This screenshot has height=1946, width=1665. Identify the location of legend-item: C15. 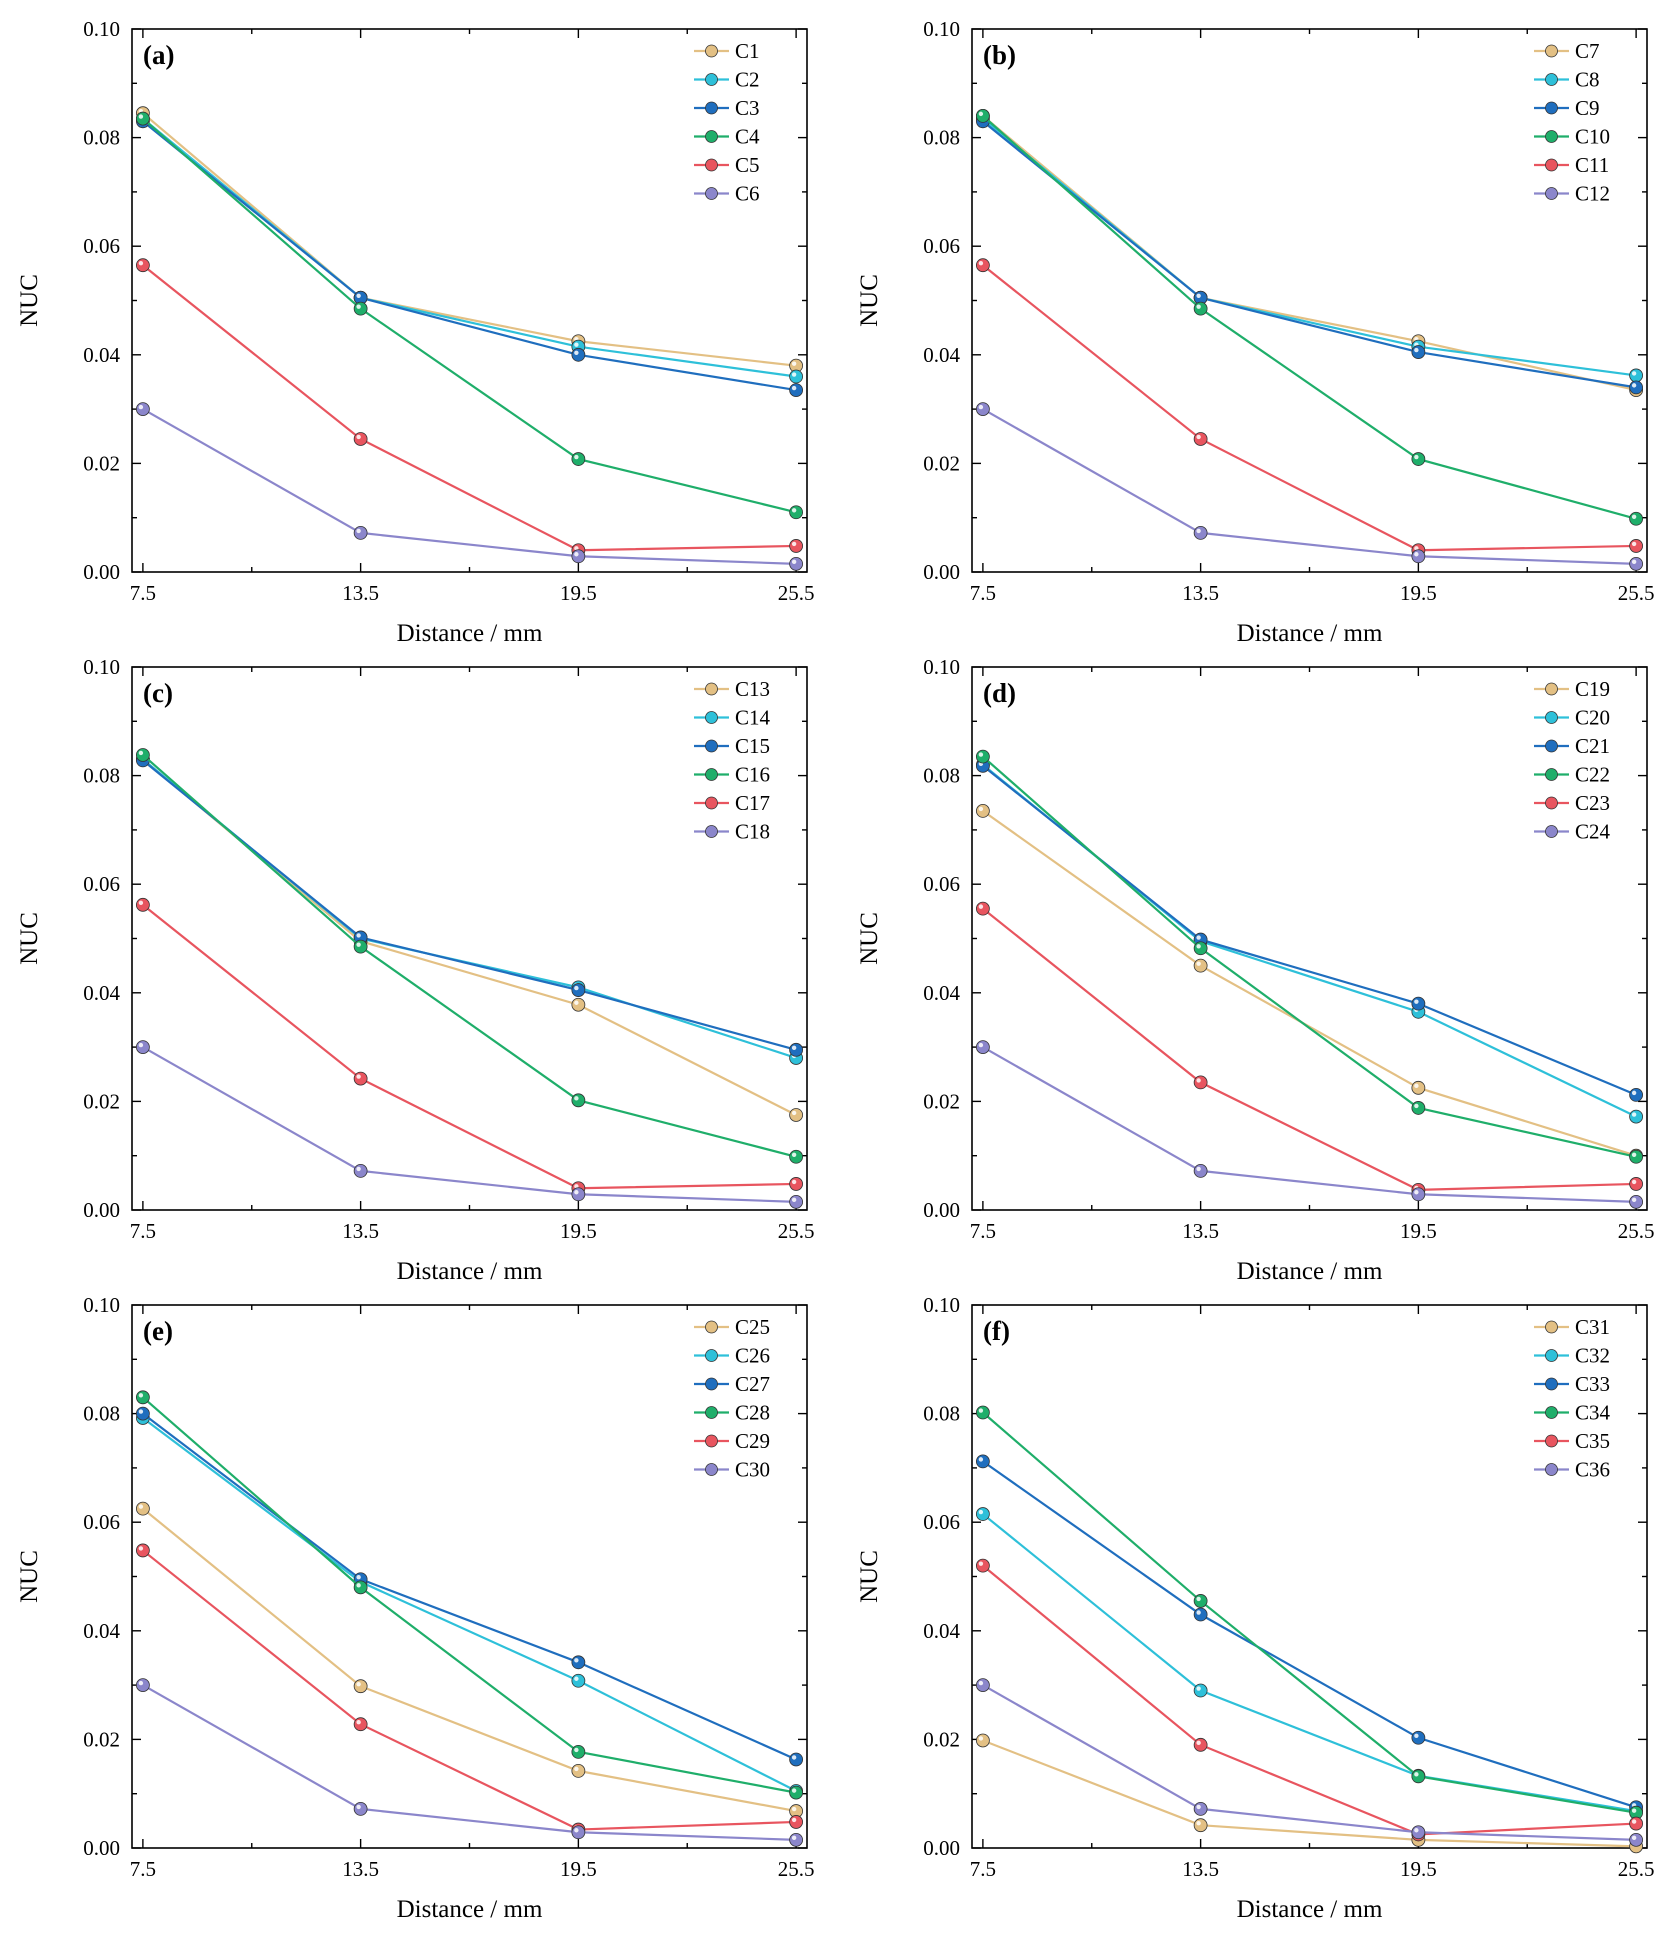
(732, 746).